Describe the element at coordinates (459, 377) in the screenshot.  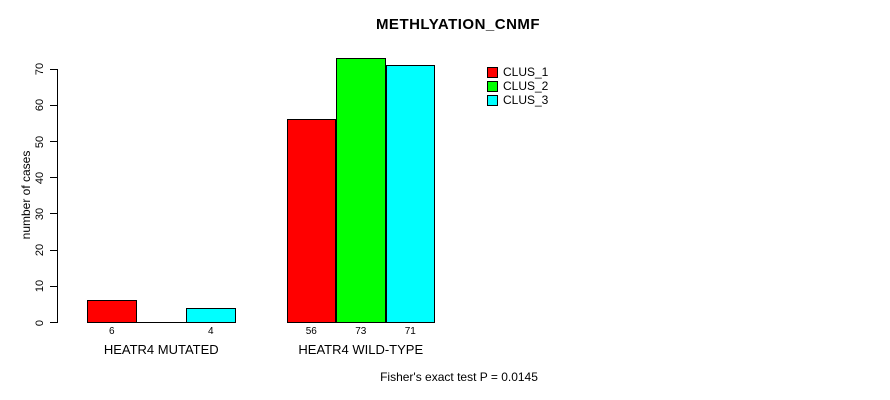
I see `stat-annotation: Fisher's exact test P = 0.0145` at that location.